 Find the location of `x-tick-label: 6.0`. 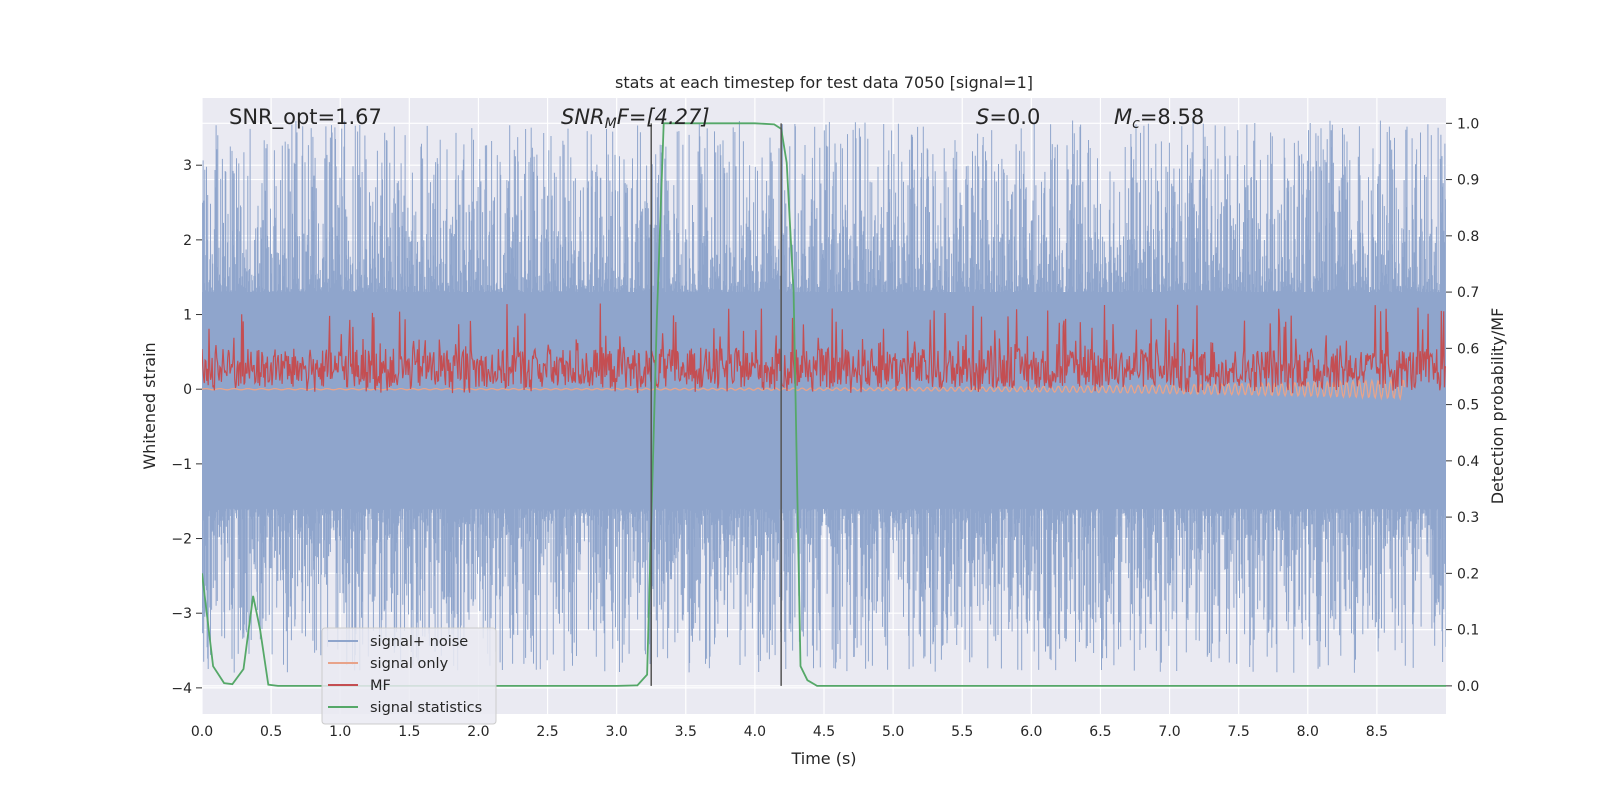

x-tick-label: 6.0 is located at coordinates (1031, 732).